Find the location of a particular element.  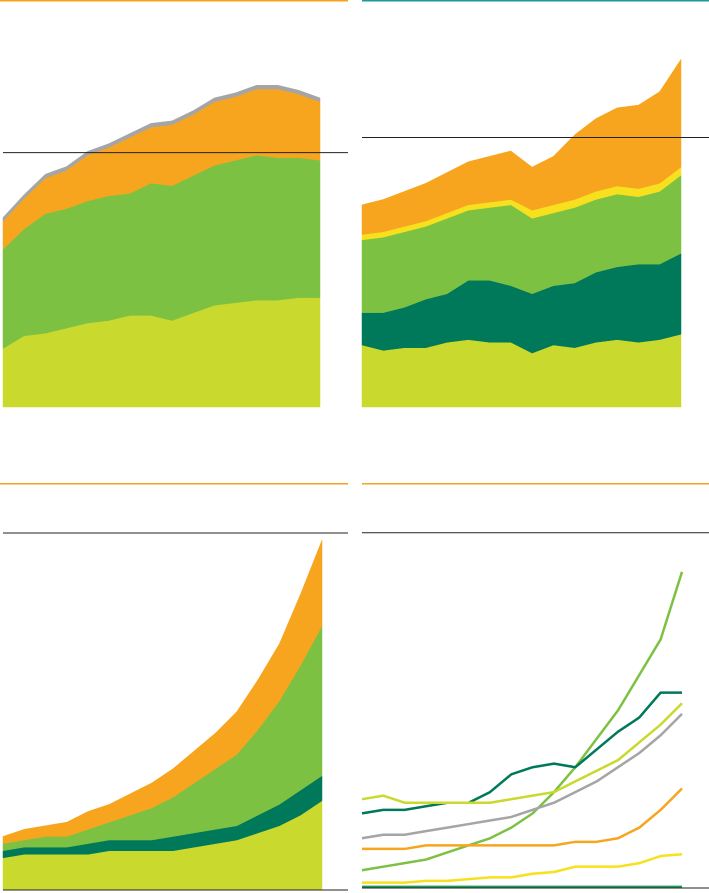

area is located at coordinates (521, 146).